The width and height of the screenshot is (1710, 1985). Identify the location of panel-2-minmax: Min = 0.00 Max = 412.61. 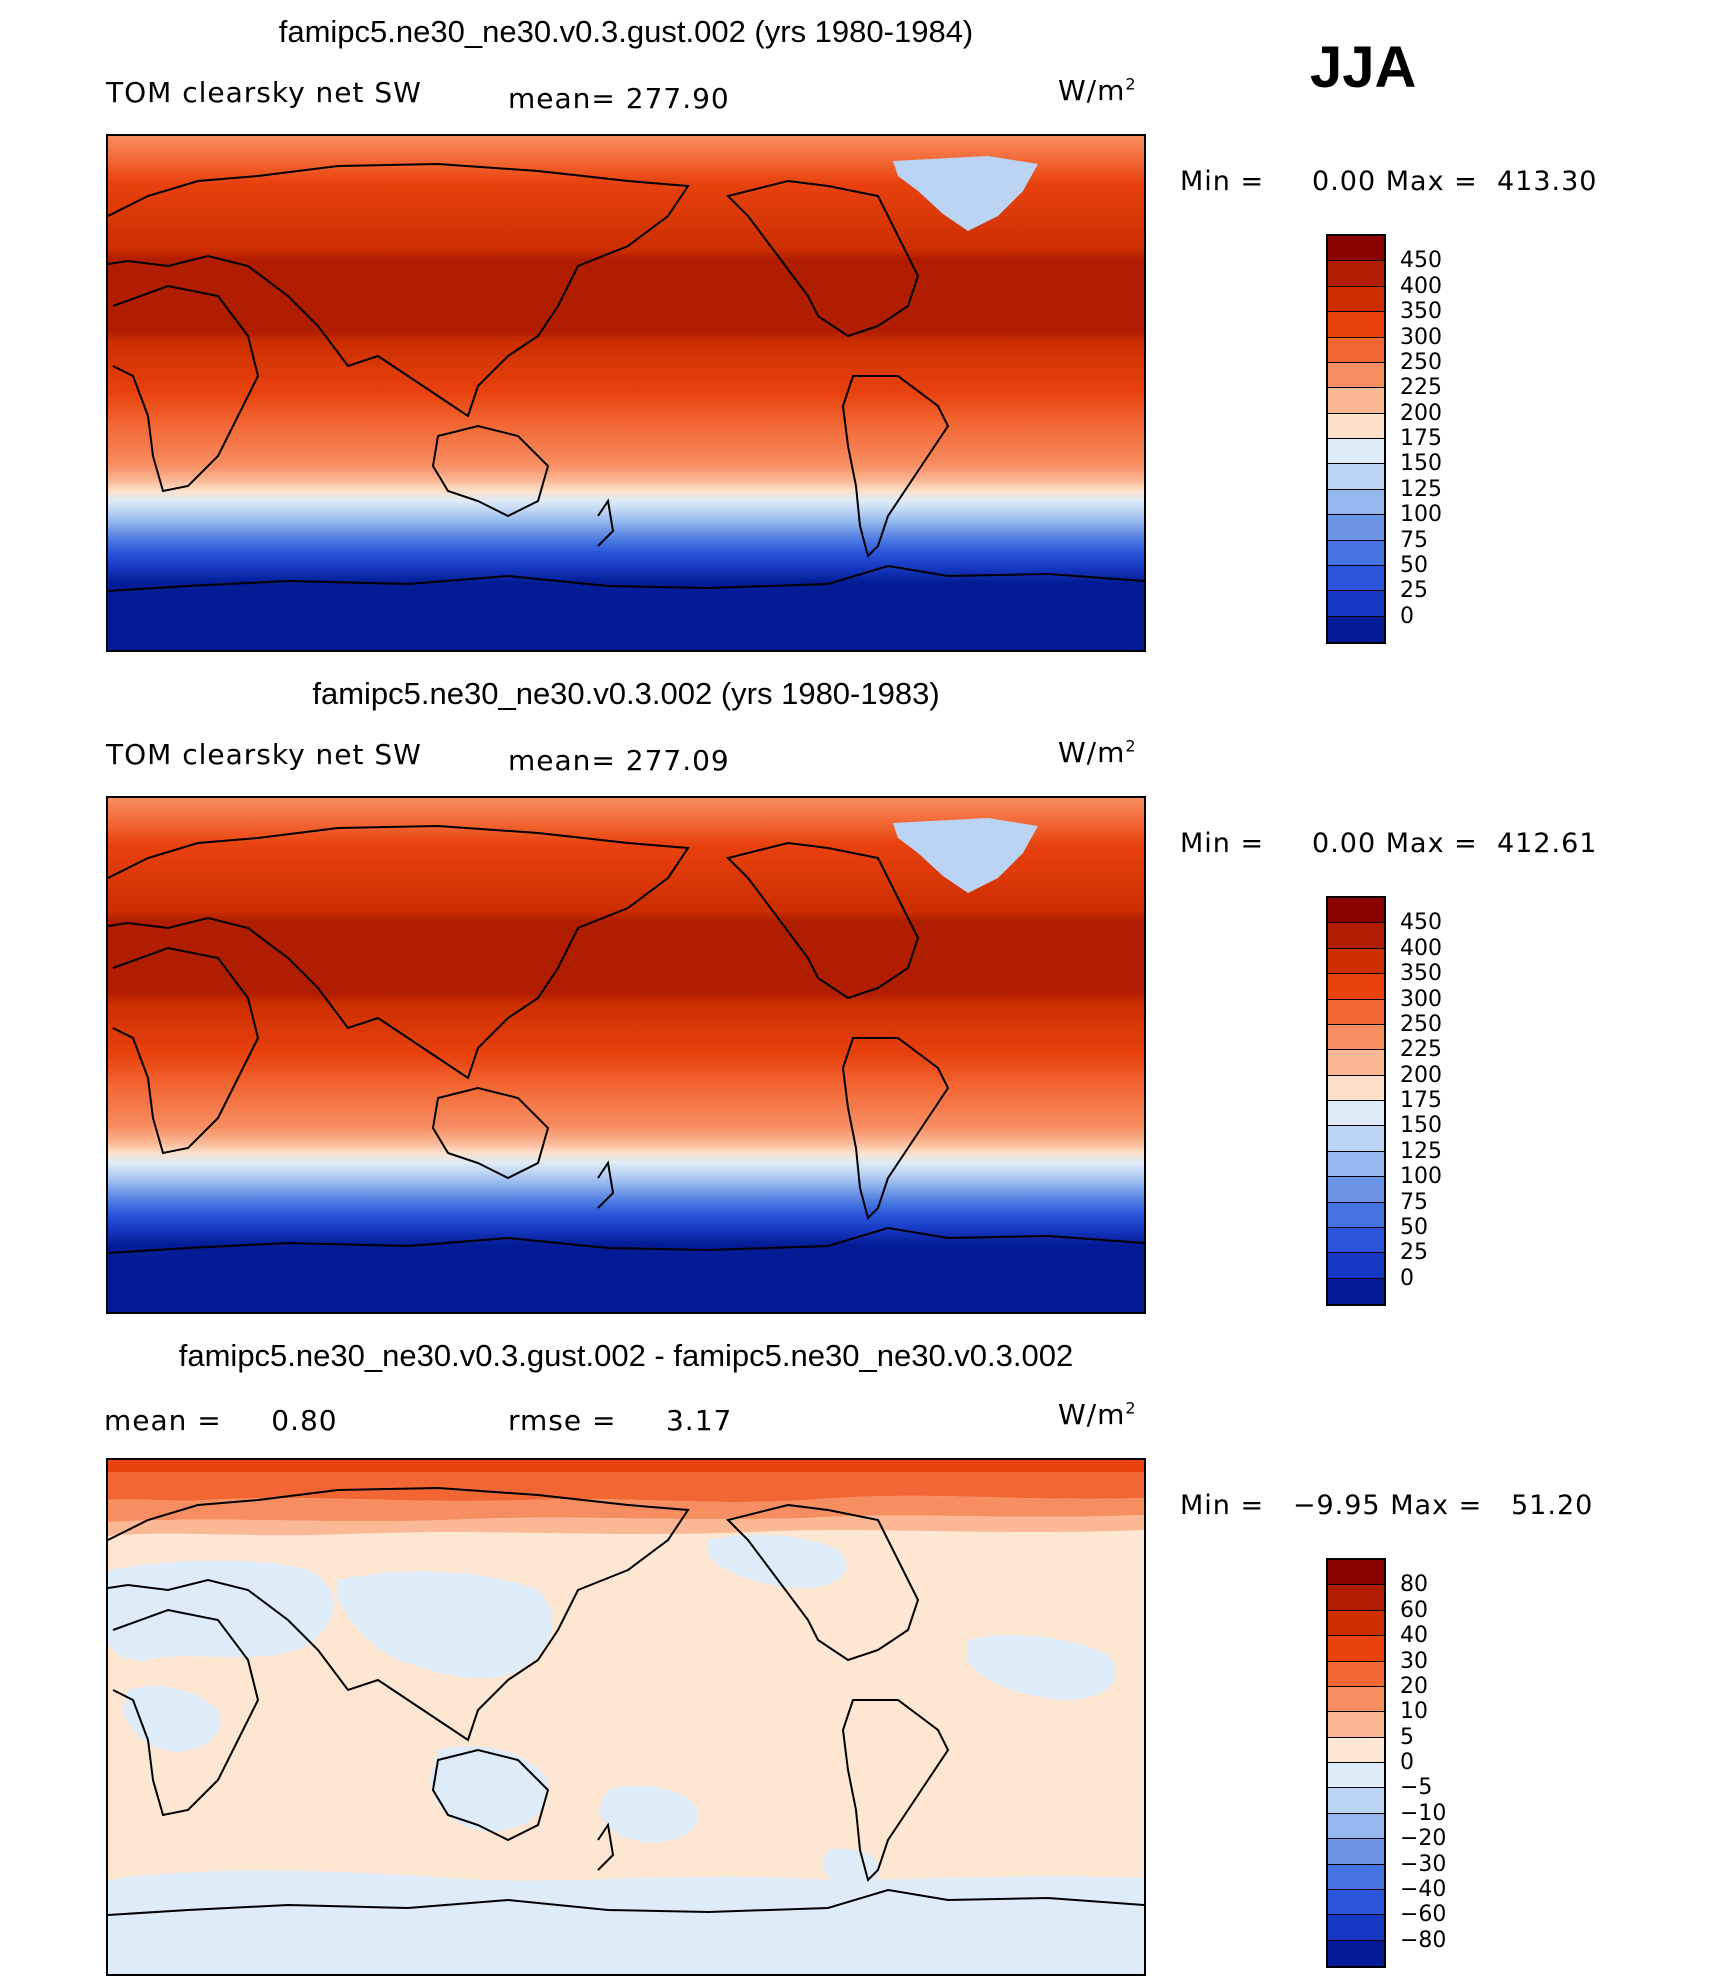
(1389, 843).